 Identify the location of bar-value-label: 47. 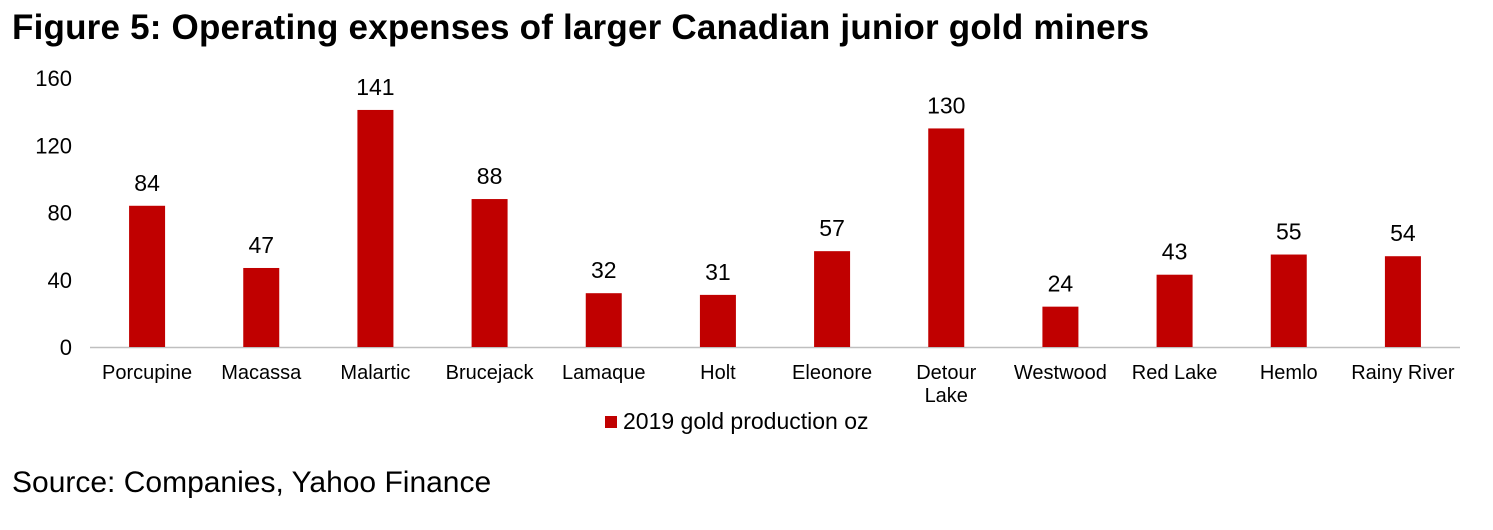
(261, 245).